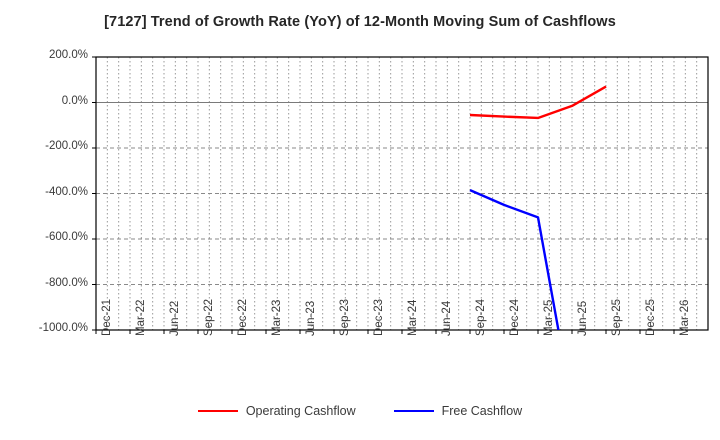 The width and height of the screenshot is (720, 440). I want to click on legend-label: Free Cashflow, so click(482, 411).